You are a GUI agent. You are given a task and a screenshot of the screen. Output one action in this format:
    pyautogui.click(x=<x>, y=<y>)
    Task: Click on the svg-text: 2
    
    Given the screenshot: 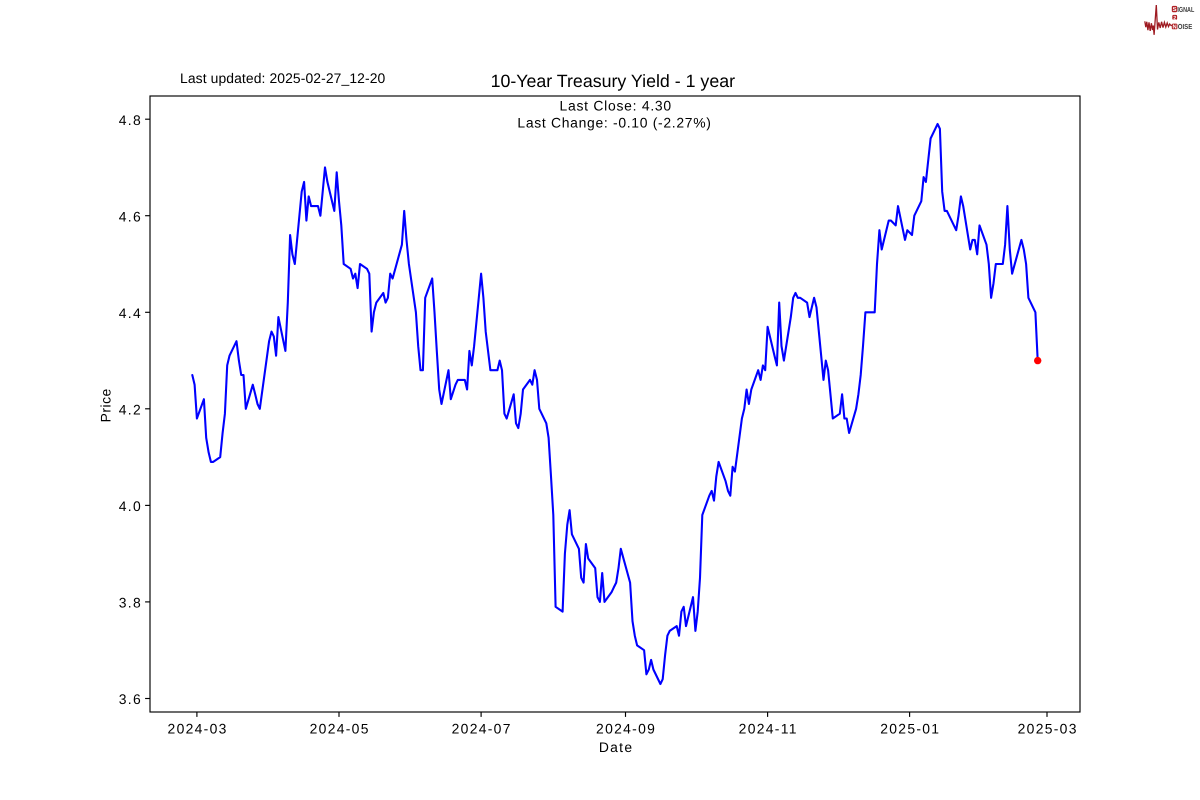 What is the action you would take?
    pyautogui.click(x=1174, y=18)
    